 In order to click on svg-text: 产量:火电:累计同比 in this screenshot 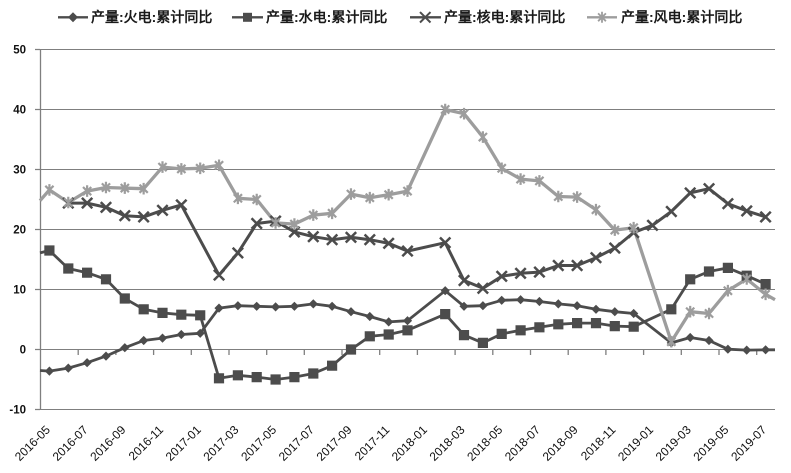, I will do `click(151, 17)`.